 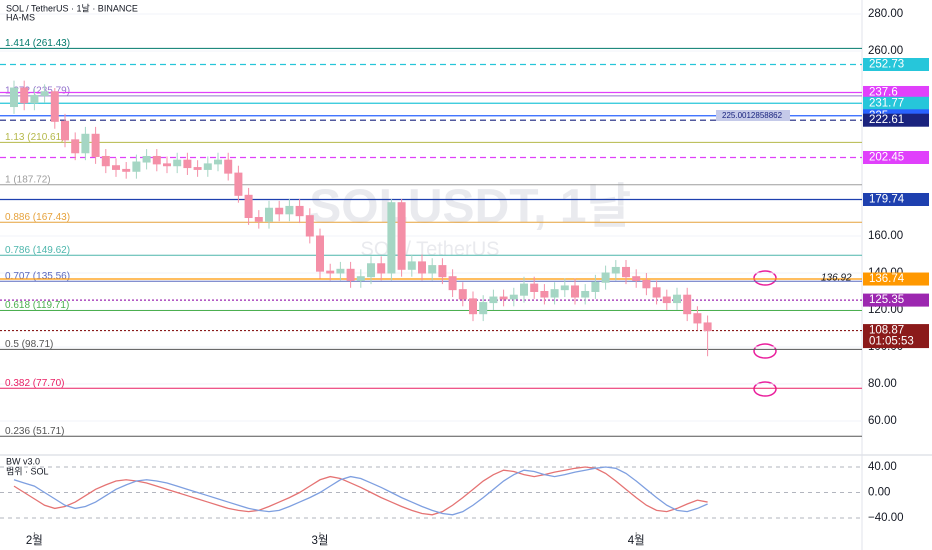 I want to click on fib-label: 1 (187.72), so click(x=28, y=179).